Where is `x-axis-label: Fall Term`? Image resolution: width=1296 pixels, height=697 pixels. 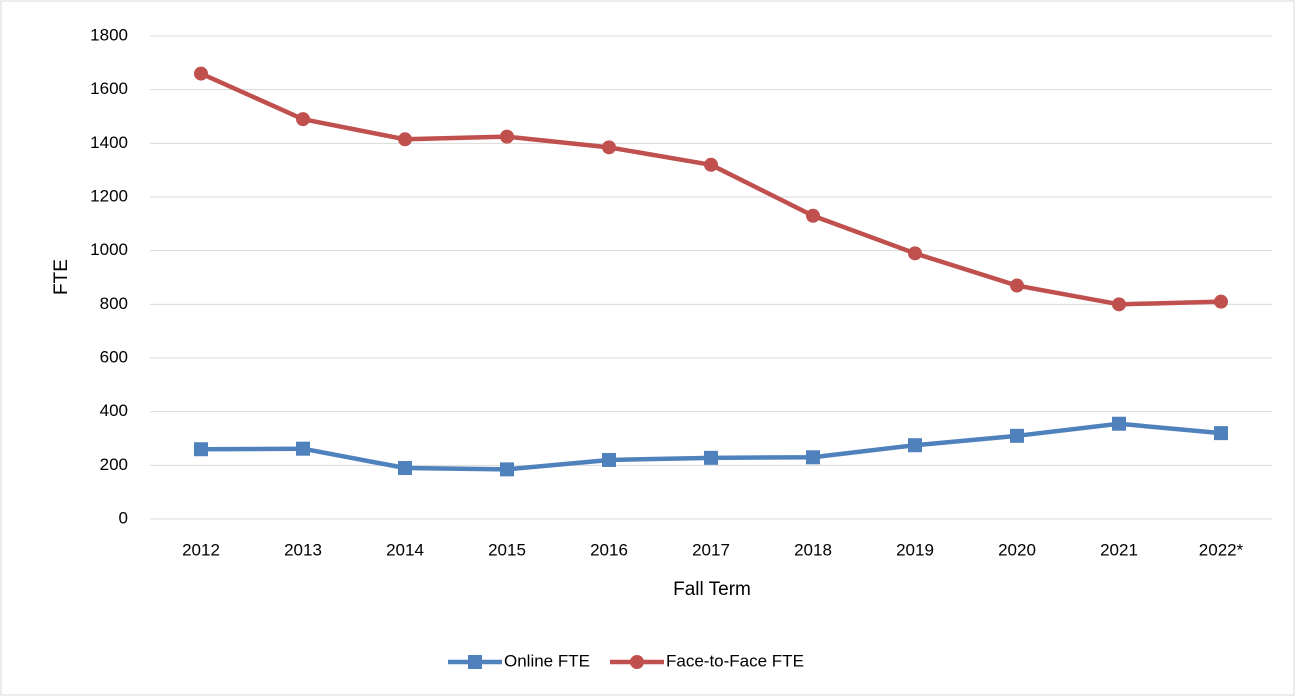
x-axis-label: Fall Term is located at coordinates (712, 589).